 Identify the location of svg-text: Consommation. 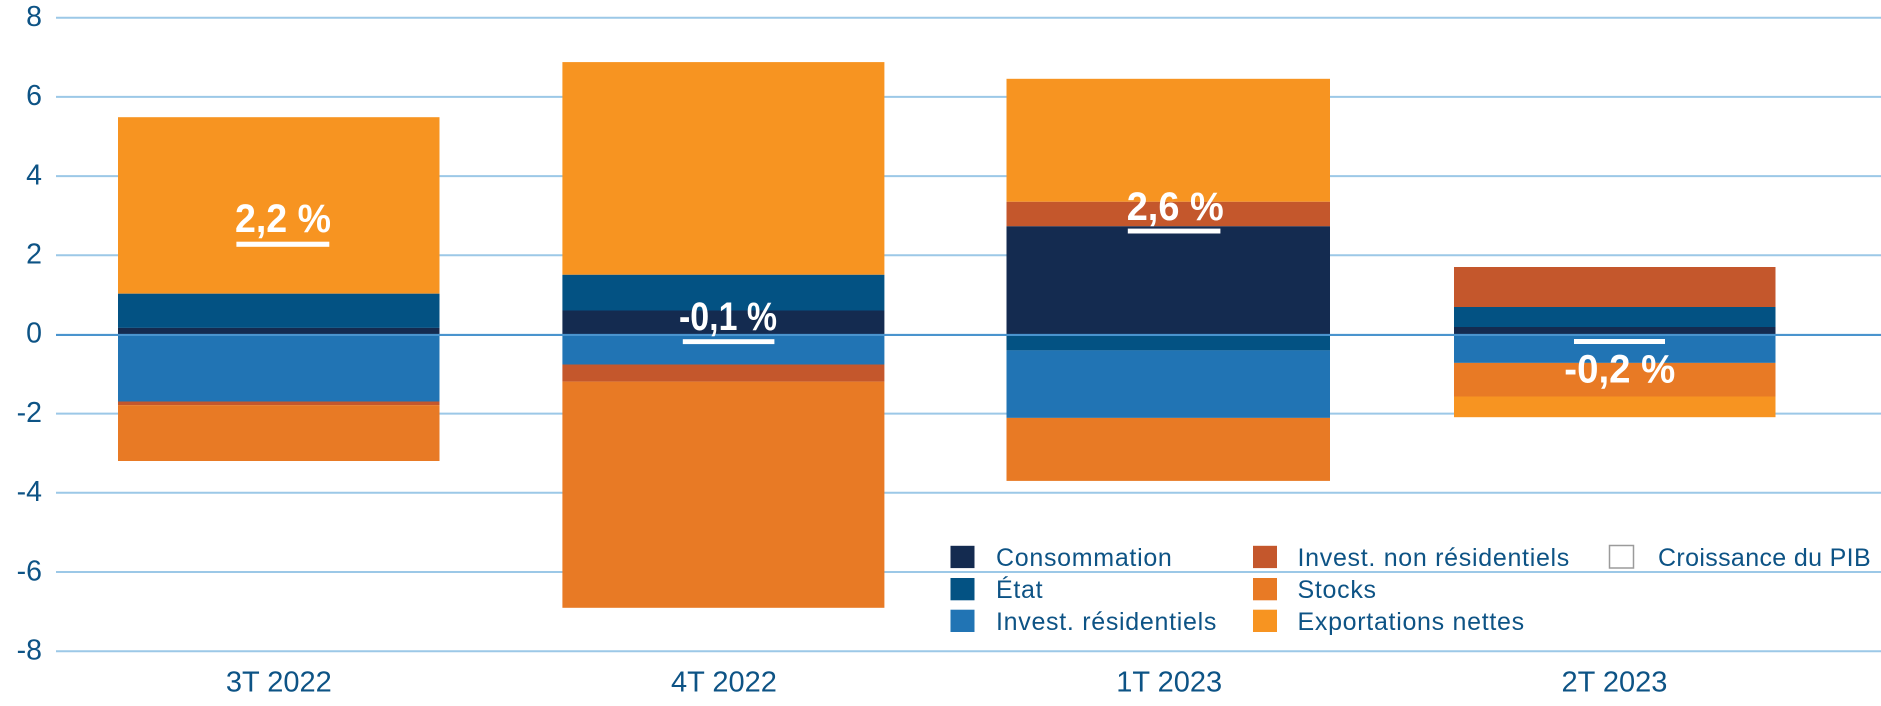
(1084, 558).